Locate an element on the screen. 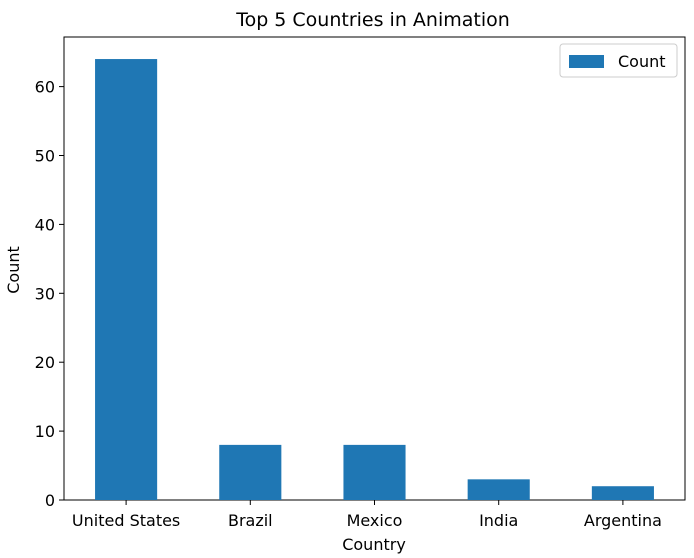  legend-box is located at coordinates (618, 60).